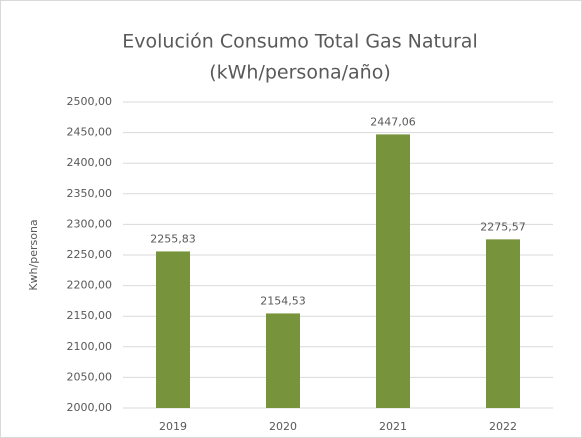 The height and width of the screenshot is (438, 582). What do you see at coordinates (90, 193) in the screenshot?
I see `y-tick-label: 2350,00` at bounding box center [90, 193].